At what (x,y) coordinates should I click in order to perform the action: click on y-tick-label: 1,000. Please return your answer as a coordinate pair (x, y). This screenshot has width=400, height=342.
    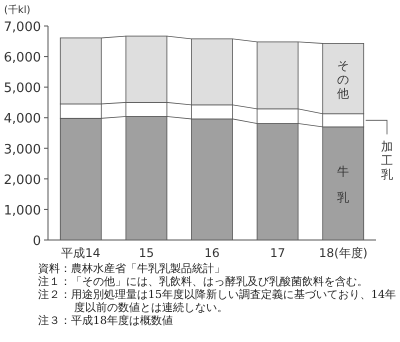
    Looking at the image, I should click on (22, 210).